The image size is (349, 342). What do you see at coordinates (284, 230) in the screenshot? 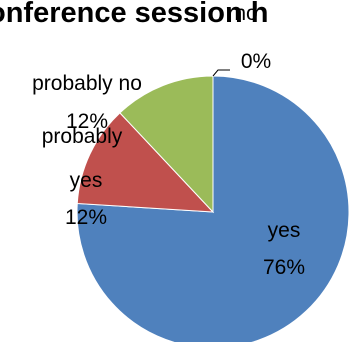
I see `category-label-yes: yes` at bounding box center [284, 230].